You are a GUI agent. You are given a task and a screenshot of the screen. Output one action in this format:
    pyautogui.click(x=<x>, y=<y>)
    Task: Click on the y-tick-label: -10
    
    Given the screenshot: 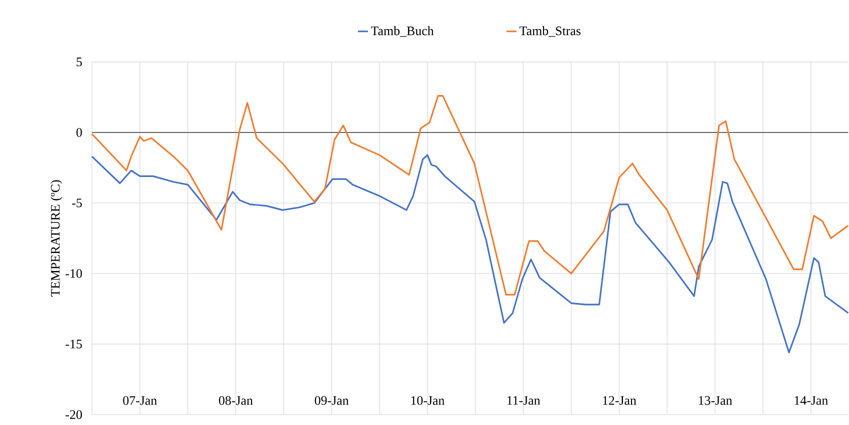 What is the action you would take?
    pyautogui.click(x=74, y=273)
    